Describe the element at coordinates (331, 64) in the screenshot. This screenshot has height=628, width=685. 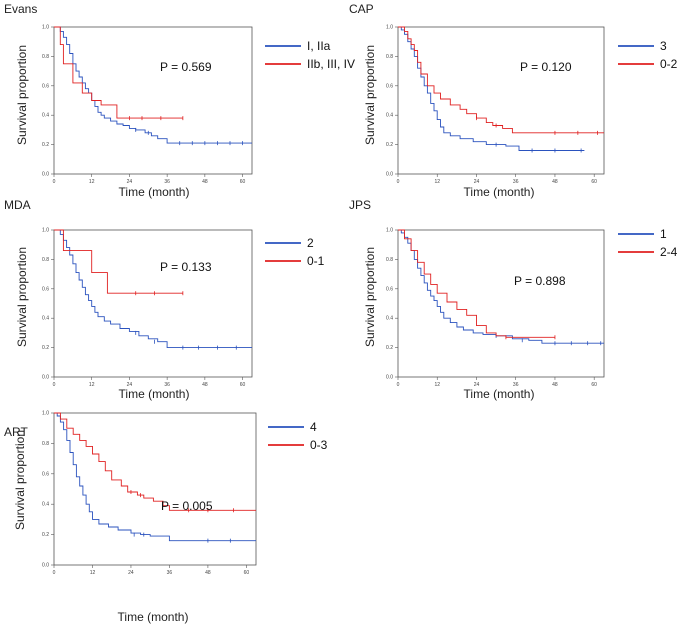
I see `legend-label: IIb, III, IV` at that location.